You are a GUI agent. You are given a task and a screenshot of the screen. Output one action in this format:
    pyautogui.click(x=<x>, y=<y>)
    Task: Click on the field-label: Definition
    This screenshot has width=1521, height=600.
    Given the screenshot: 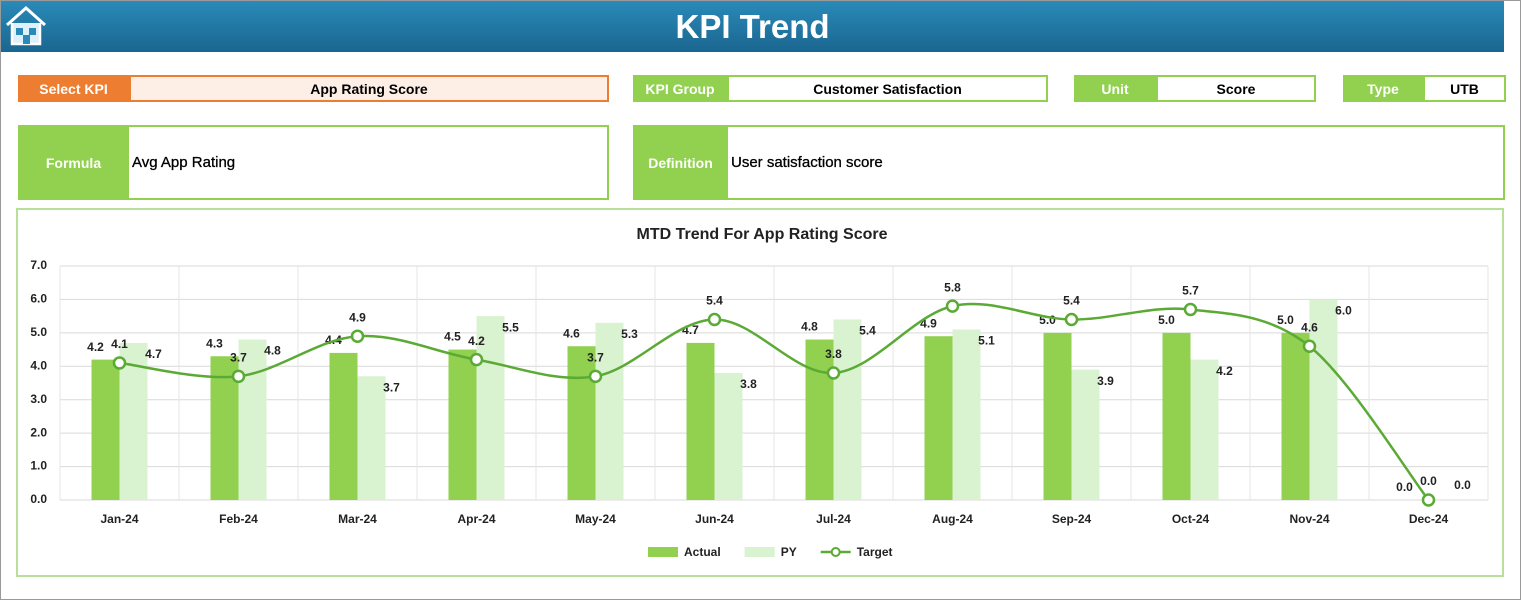 What is the action you would take?
    pyautogui.click(x=680, y=162)
    